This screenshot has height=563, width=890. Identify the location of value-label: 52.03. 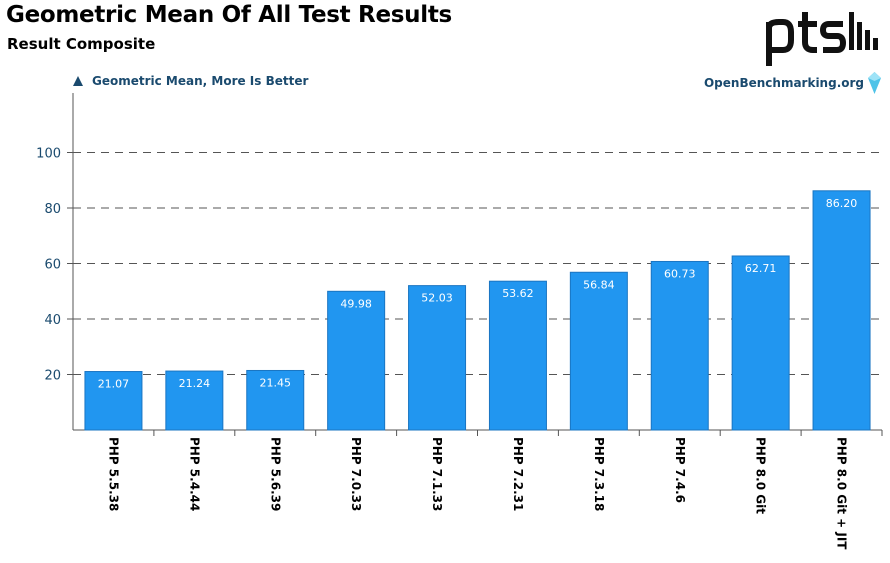
(437, 298).